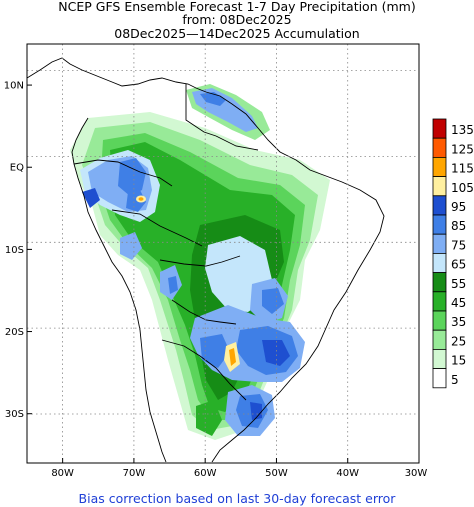 Image resolution: width=474 pixels, height=507 pixels. What do you see at coordinates (14, 86) in the screenshot?
I see `lat-tick-label: 10N` at bounding box center [14, 86].